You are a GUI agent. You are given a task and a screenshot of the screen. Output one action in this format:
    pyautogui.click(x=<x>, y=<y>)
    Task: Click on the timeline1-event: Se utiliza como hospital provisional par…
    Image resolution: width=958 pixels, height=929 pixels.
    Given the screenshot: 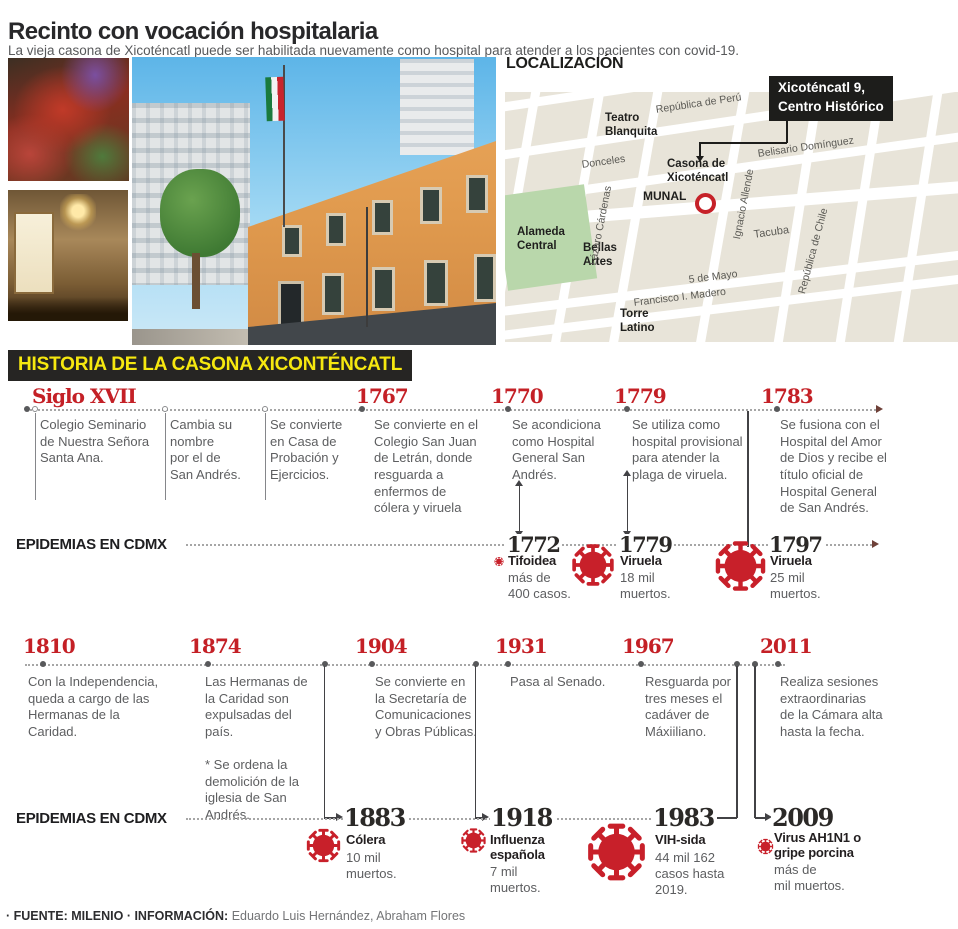 What is the action you would take?
    pyautogui.click(x=687, y=449)
    